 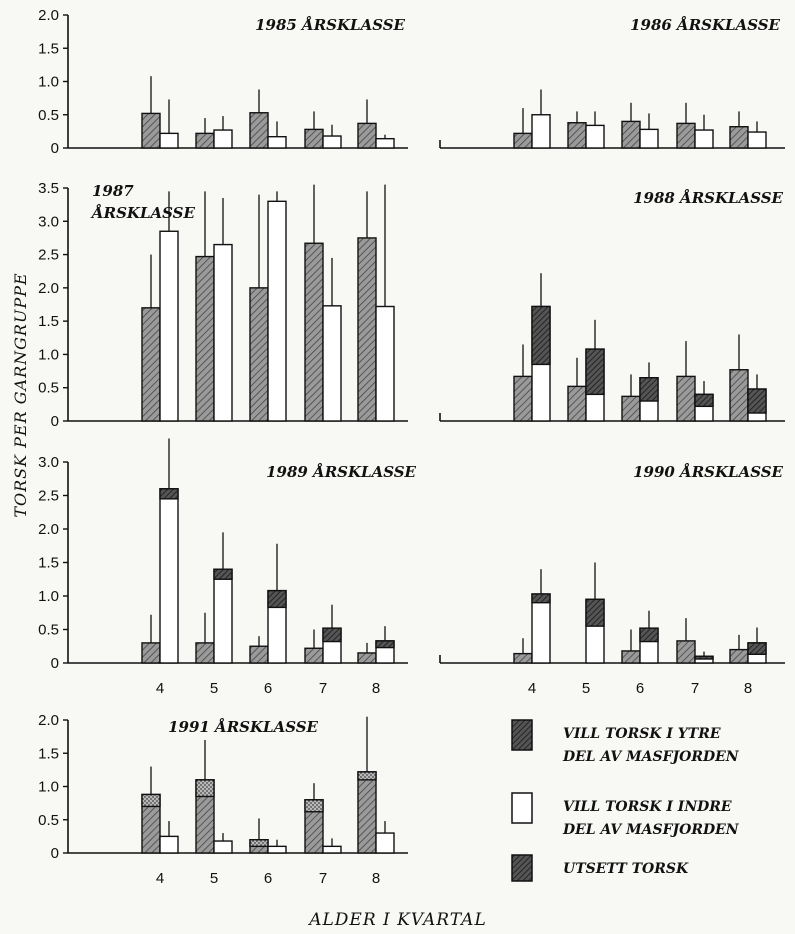 What do you see at coordinates (223, 799) in the screenshot?
I see `panel-p1991: 0 0.5 1.0 1.5 2.0 1991 ÅRSKLASSE 4 5 6 7 8` at bounding box center [223, 799].